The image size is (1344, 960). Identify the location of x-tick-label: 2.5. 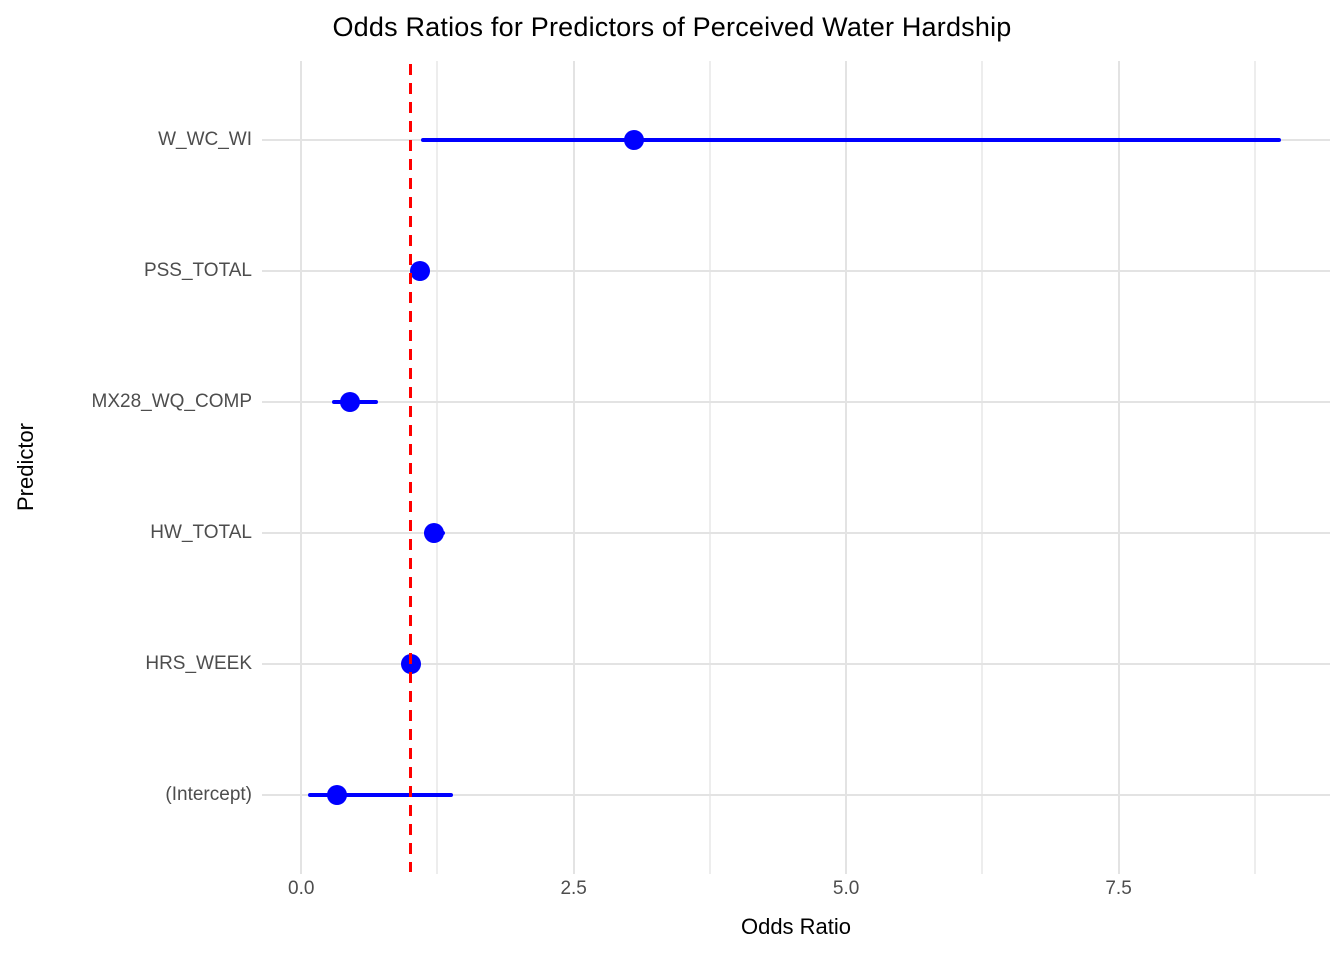
(573, 888).